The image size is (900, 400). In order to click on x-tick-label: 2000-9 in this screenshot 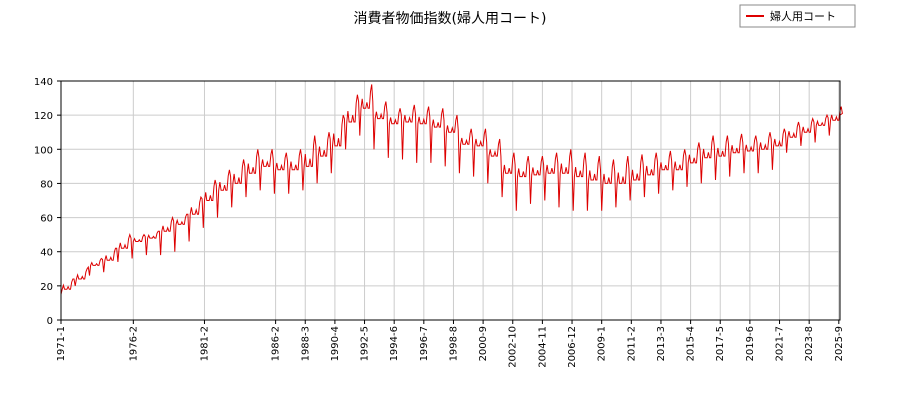, I will do `click(483, 343)`.